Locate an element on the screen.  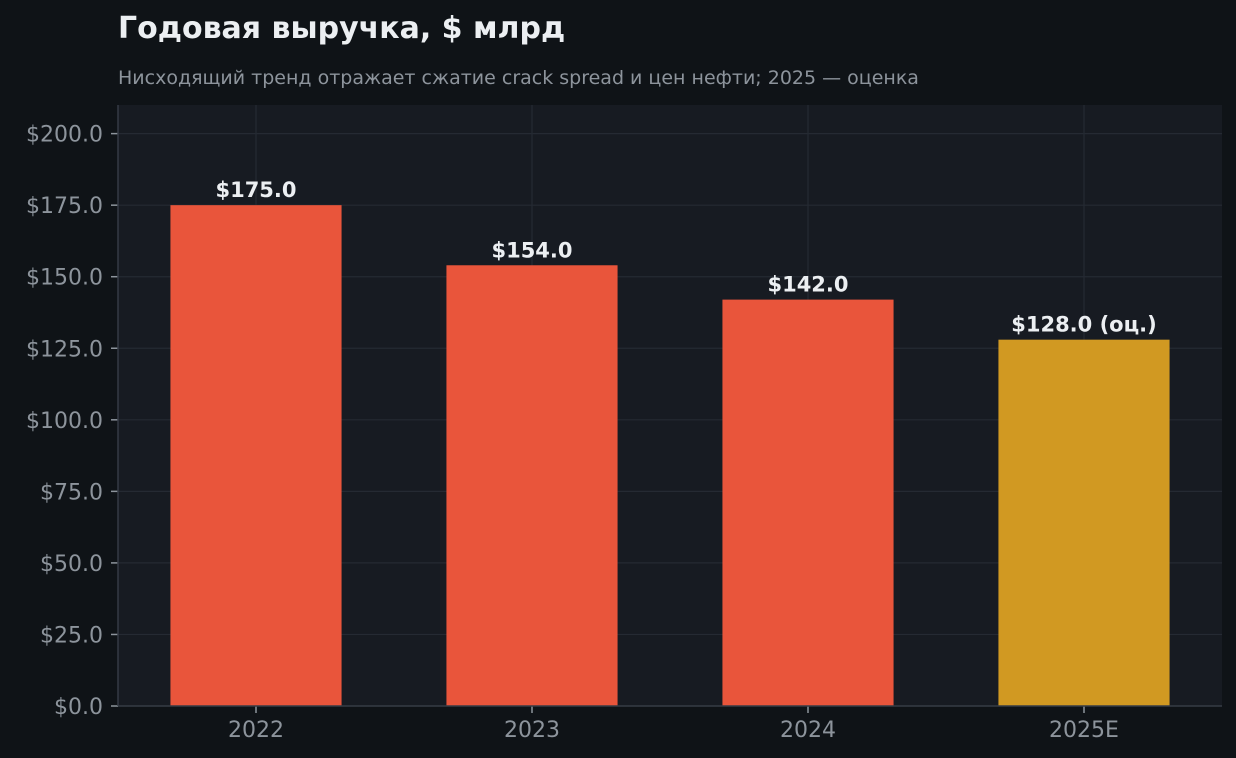
chart-title: Годовая выручка, $ млрд is located at coordinates (341, 28).